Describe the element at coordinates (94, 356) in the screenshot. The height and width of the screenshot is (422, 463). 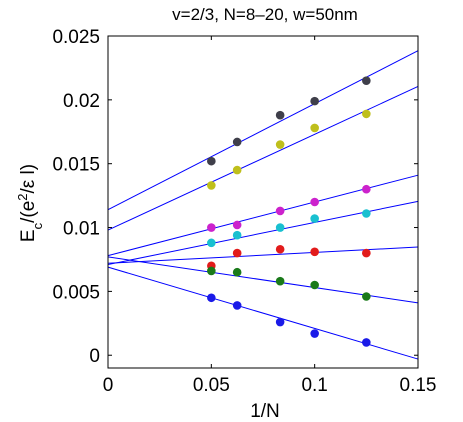
I see `y-tick-label: 0` at that location.